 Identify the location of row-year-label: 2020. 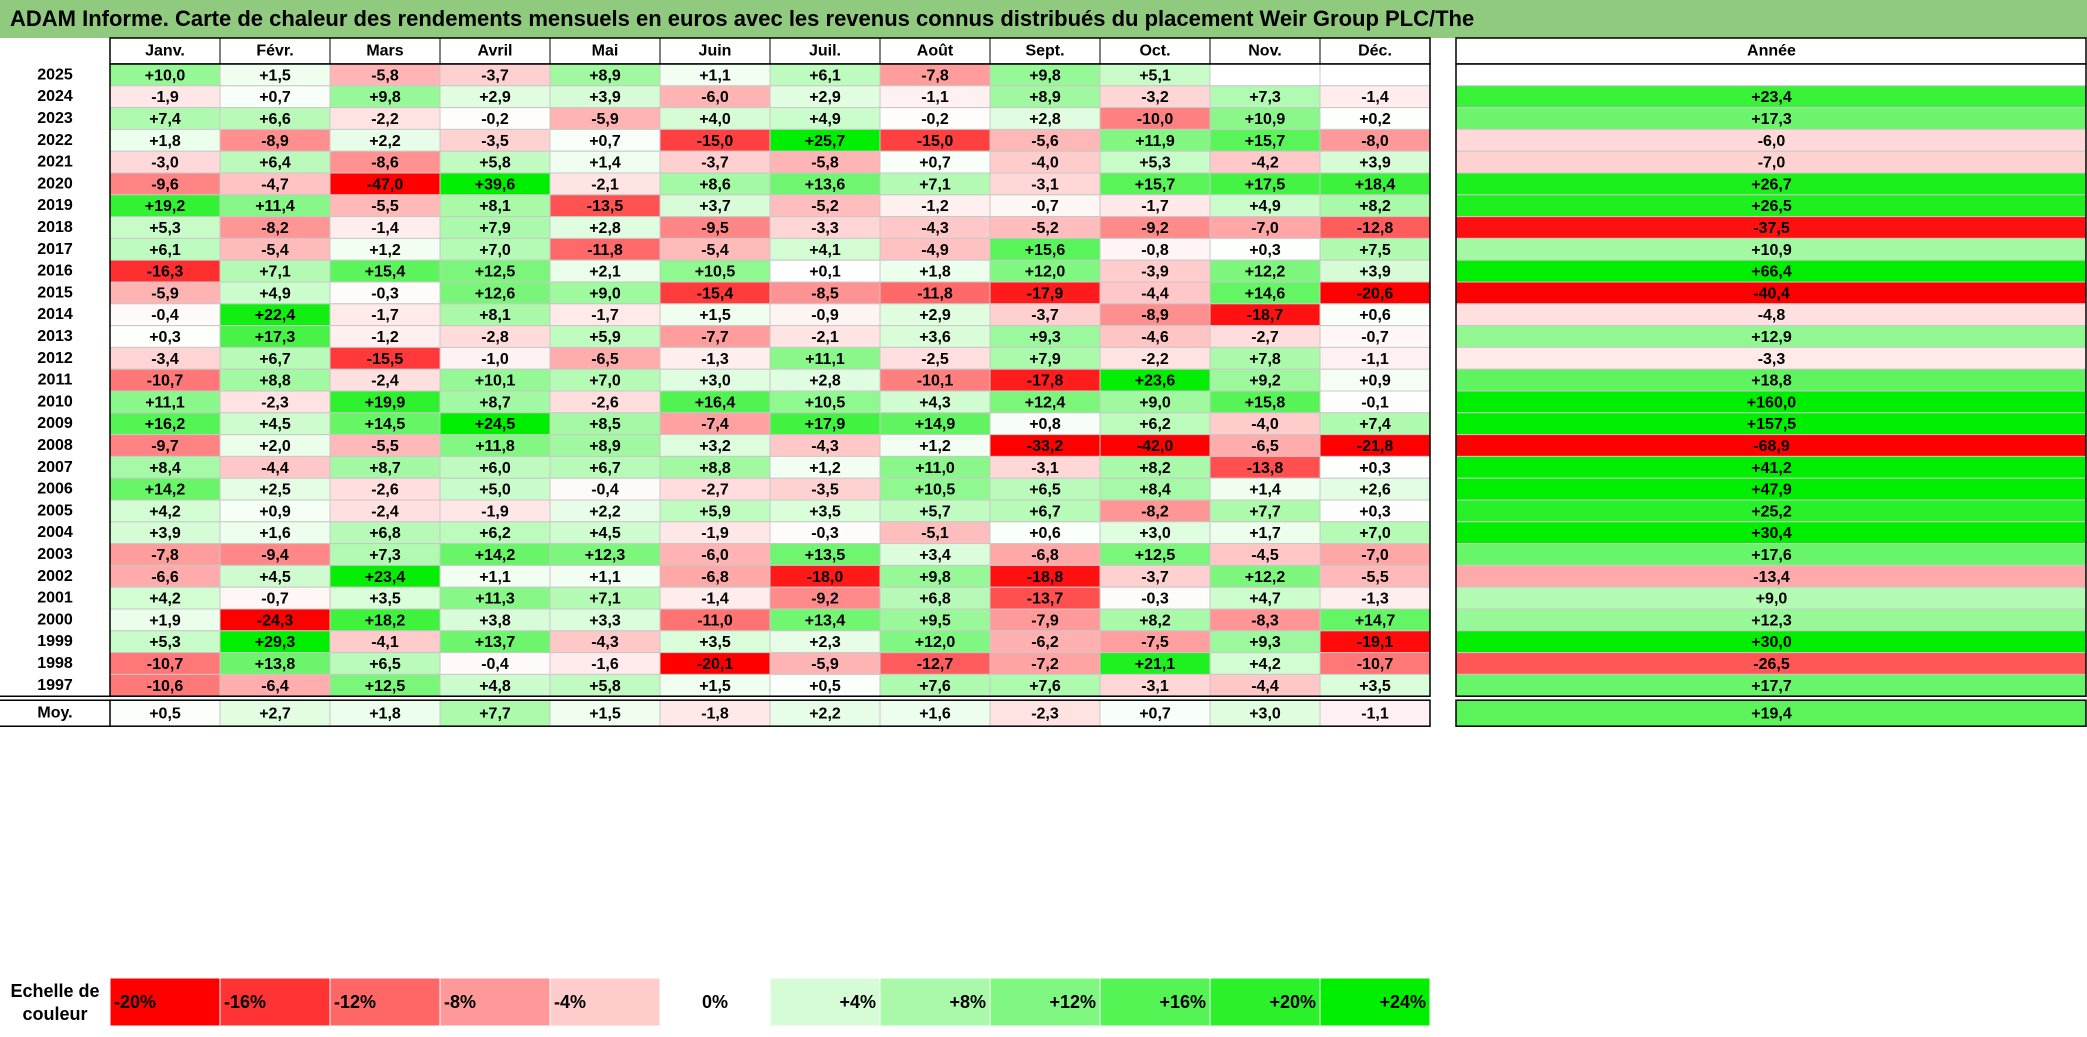
(55, 183).